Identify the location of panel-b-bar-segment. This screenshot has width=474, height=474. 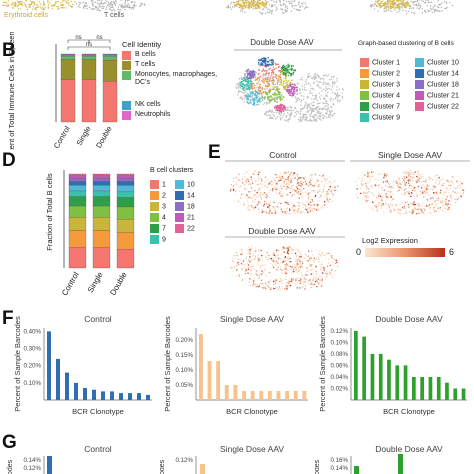
(68, 55).